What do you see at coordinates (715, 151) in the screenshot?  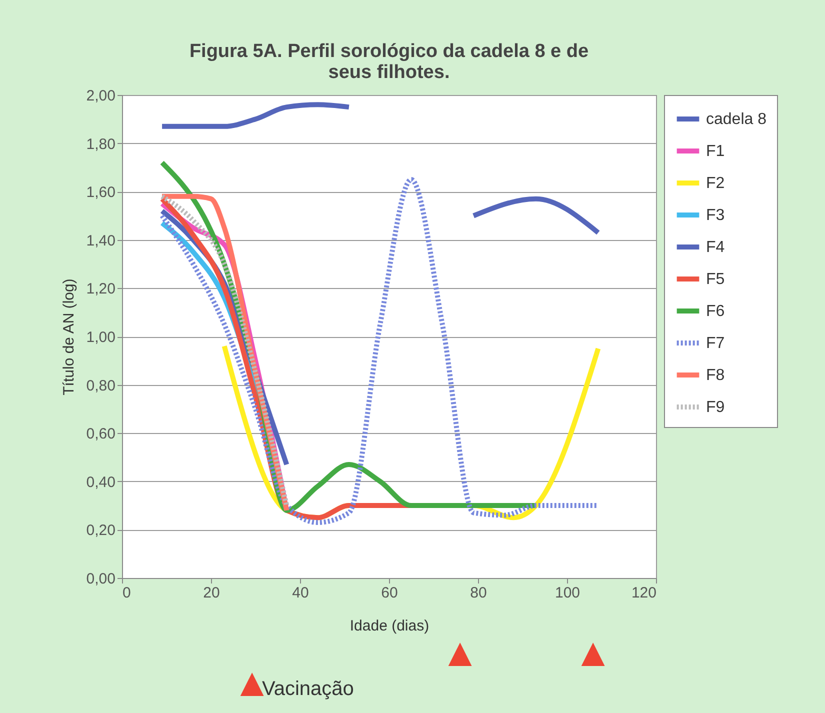 I see `legend-label: F1` at bounding box center [715, 151].